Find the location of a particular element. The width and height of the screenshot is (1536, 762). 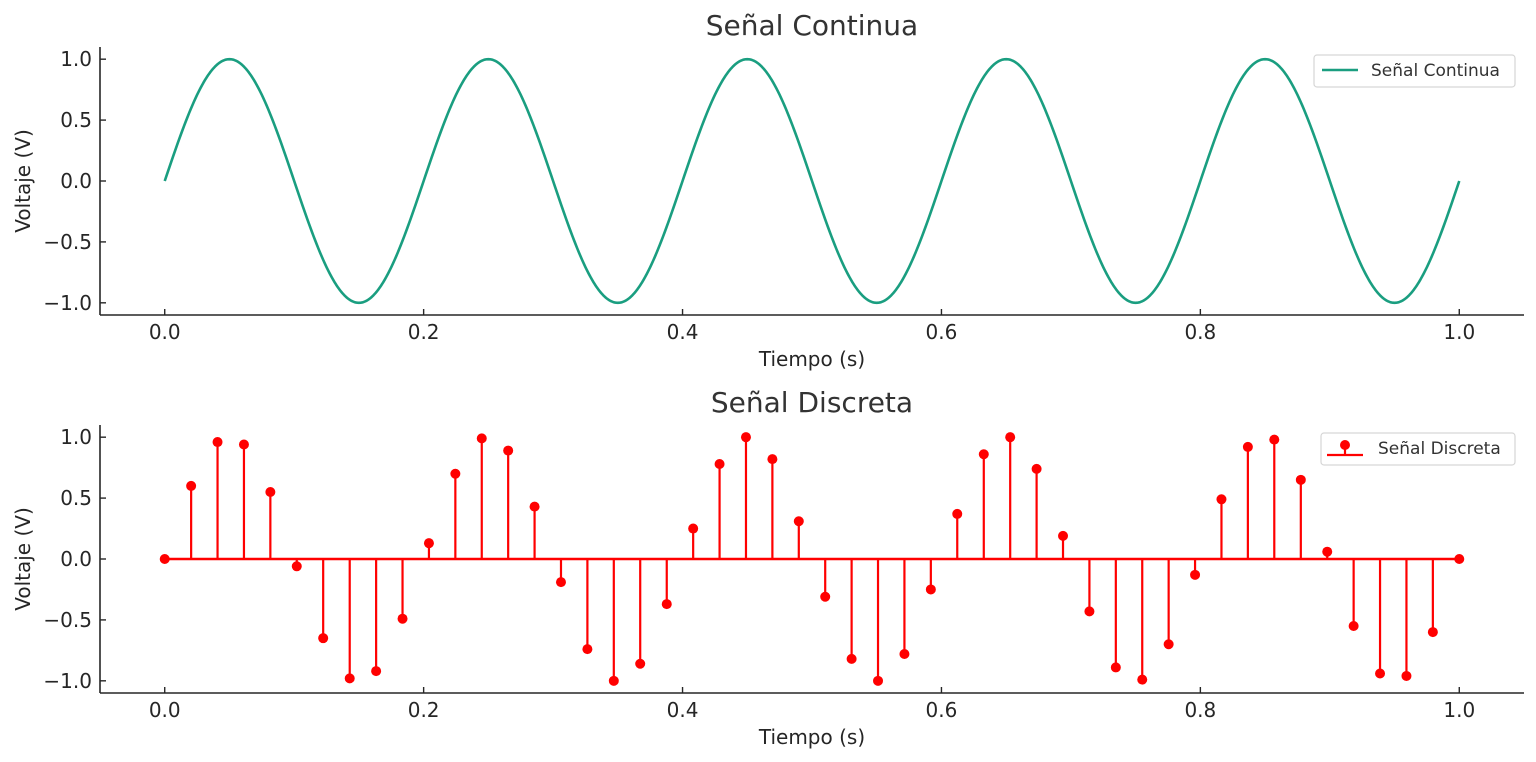

chart-title: Señal Continua is located at coordinates (812, 25).